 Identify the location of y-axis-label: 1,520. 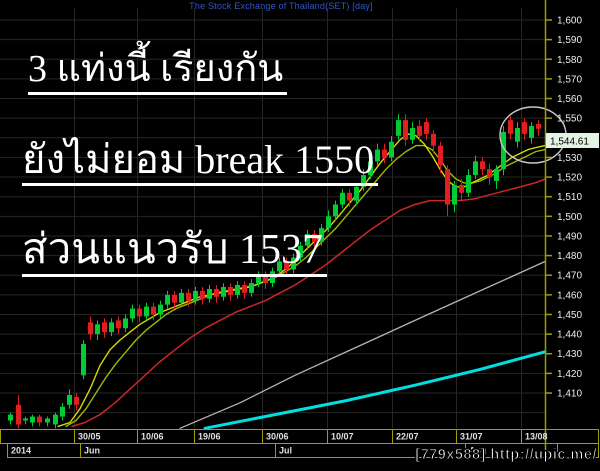
(569, 178).